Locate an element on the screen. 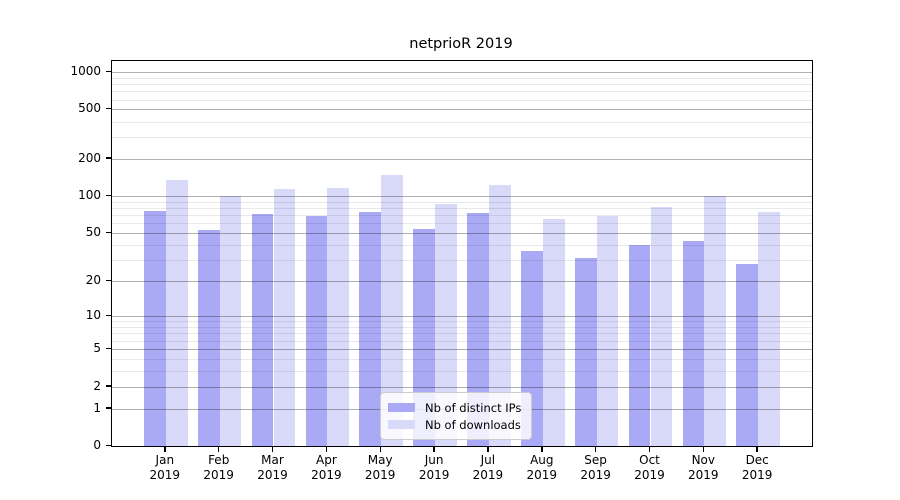 Image resolution: width=900 pixels, height=500 pixels. x-tick-mark-nov is located at coordinates (703, 449).